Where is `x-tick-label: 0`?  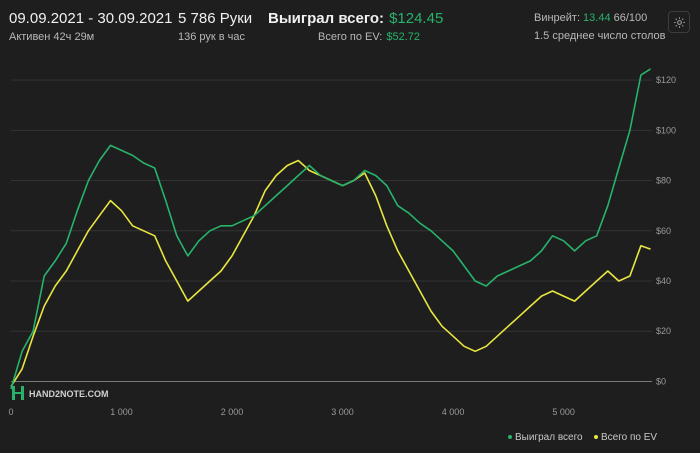
x-tick-label: 0 is located at coordinates (10, 412).